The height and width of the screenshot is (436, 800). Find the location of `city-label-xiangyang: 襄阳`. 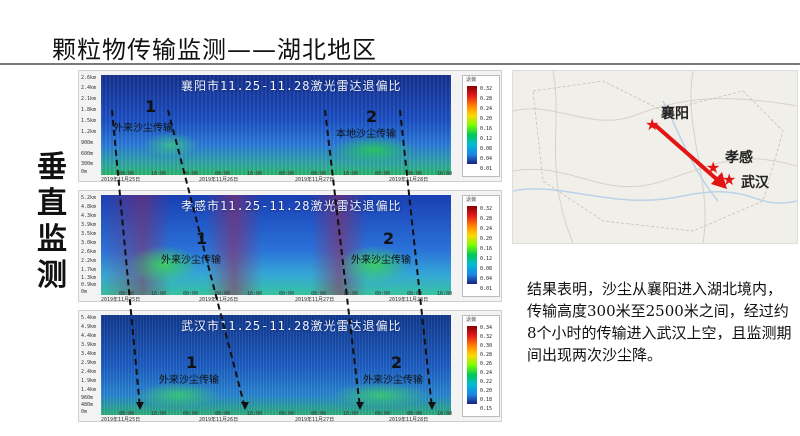

city-label-xiangyang: 襄阳 is located at coordinates (675, 114).